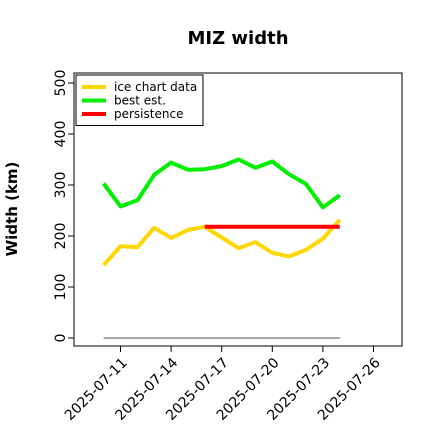 The width and height of the screenshot is (440, 440). Describe the element at coordinates (148, 114) in the screenshot. I see `legend-label: persistence` at that location.